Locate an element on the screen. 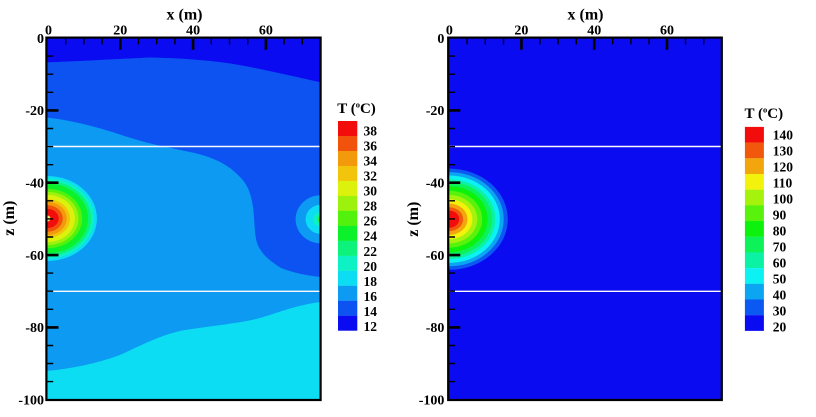  svg-text: 38 is located at coordinates (371, 130).